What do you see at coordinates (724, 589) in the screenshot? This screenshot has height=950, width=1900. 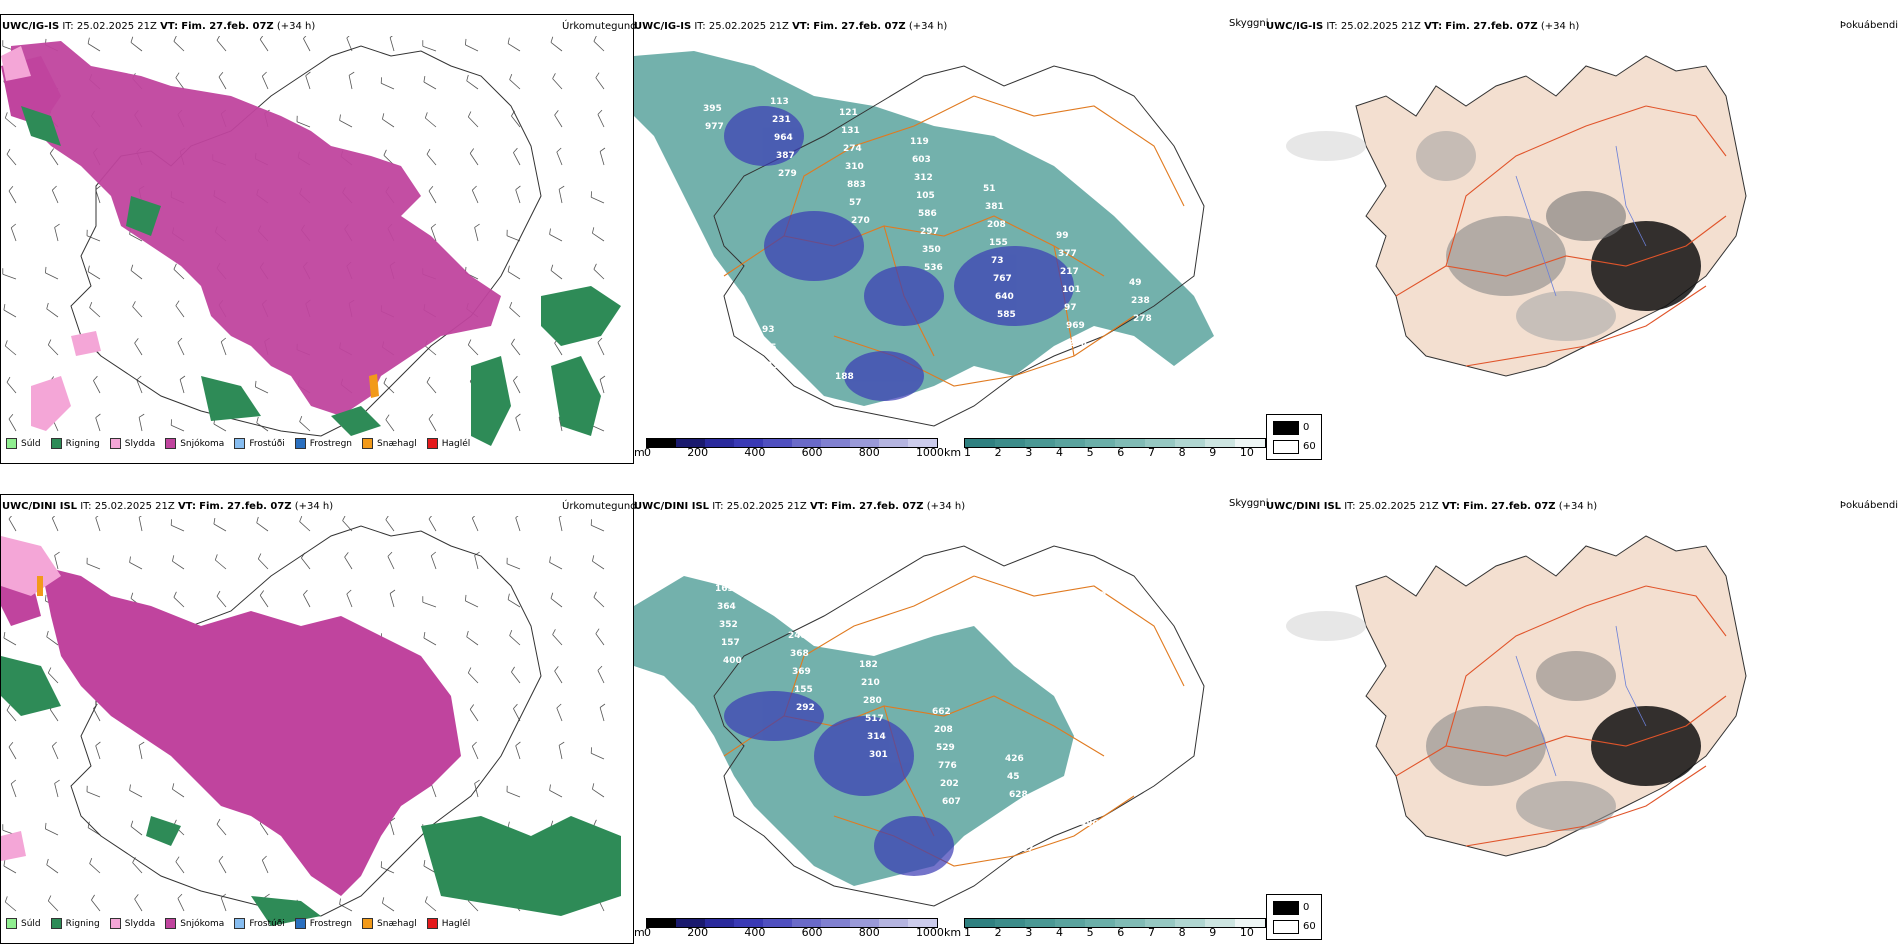 I see `height-label: 165` at bounding box center [724, 589].